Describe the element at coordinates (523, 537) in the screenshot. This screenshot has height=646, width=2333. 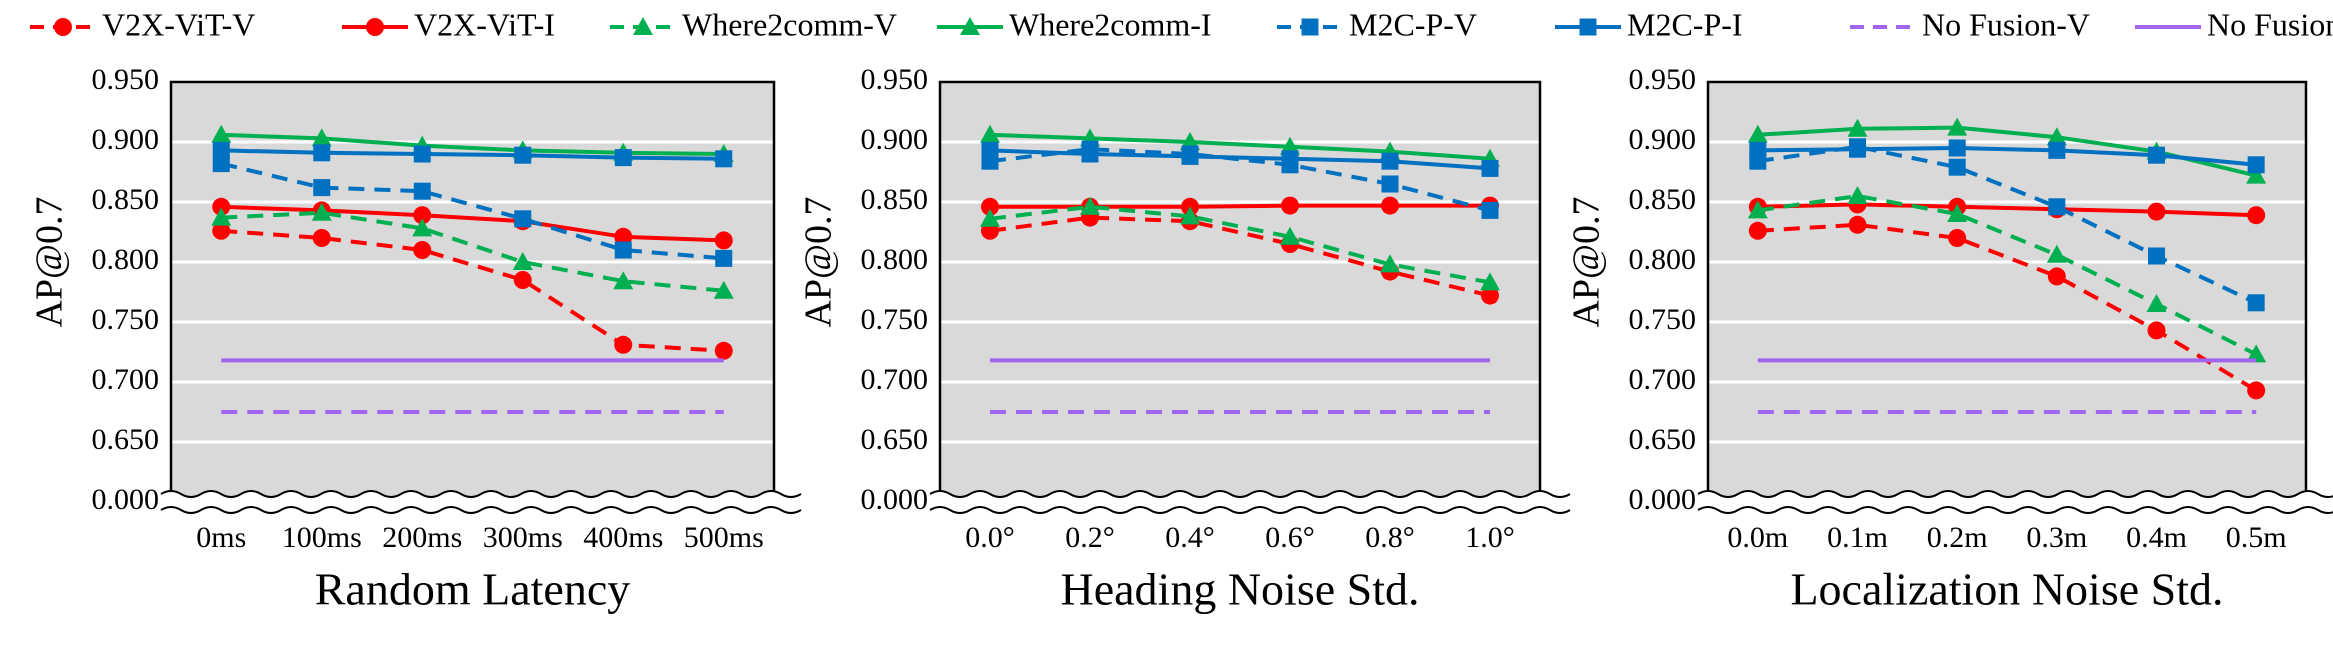
I see `x-tick-label: 300ms` at that location.